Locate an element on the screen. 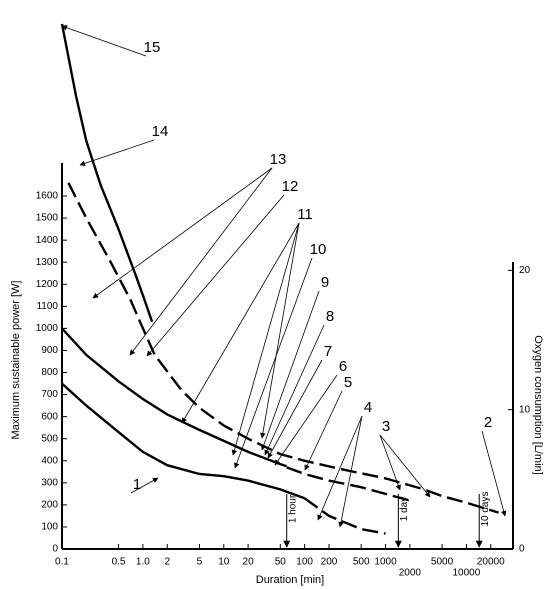 This screenshot has height=589, width=550. y-tick-label: 1000 is located at coordinates (47, 328).